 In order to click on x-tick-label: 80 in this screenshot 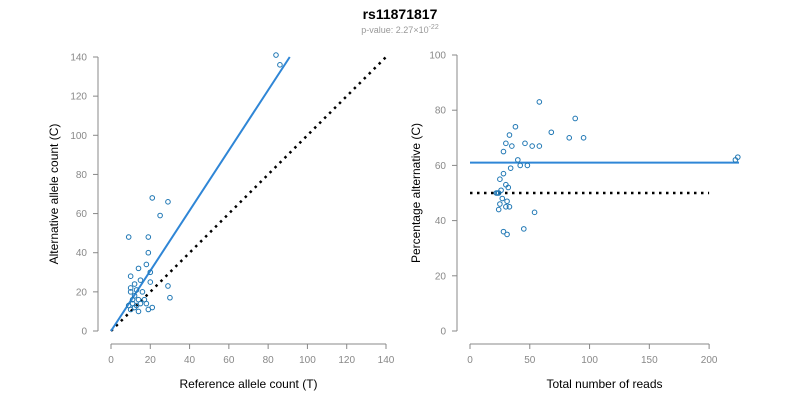, I will do `click(269, 360)`.